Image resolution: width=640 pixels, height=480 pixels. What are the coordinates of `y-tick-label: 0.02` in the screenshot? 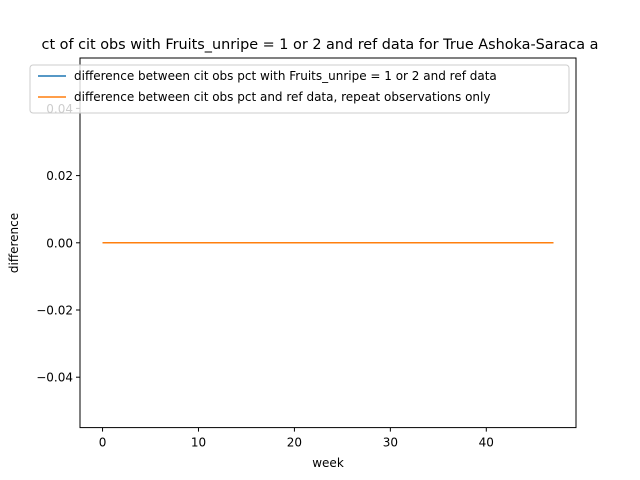 It's located at (59, 176).